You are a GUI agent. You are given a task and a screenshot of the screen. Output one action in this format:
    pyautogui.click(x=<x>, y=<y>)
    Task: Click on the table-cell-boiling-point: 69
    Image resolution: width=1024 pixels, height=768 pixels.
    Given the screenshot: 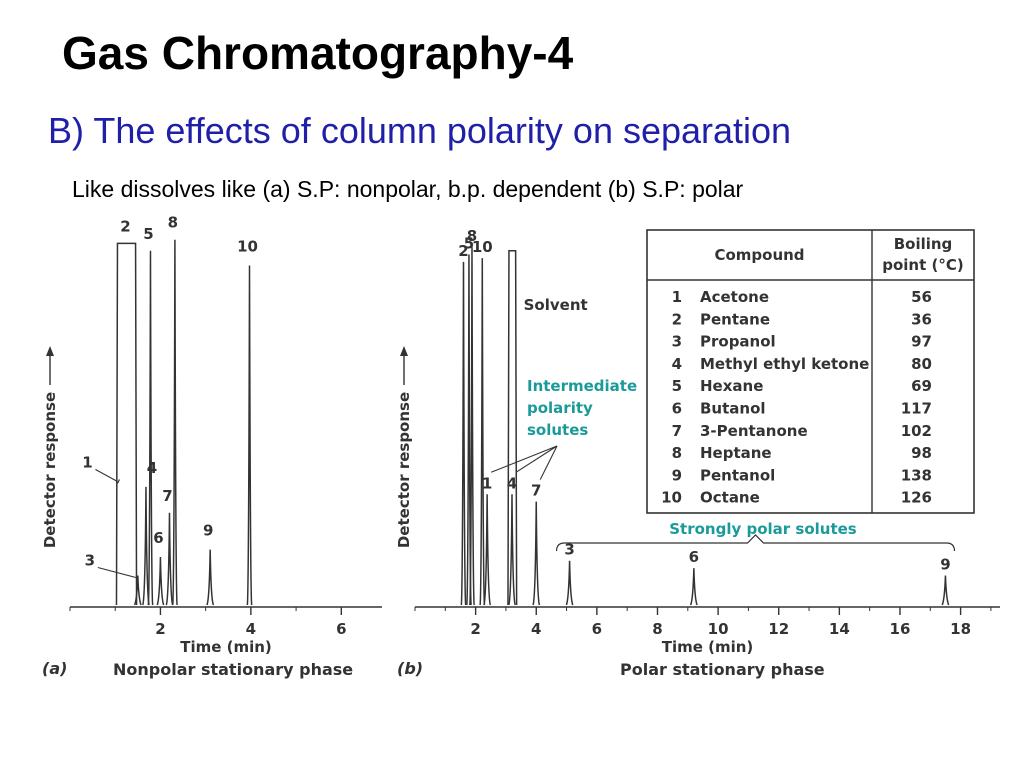 What is the action you would take?
    pyautogui.click(x=921, y=386)
    